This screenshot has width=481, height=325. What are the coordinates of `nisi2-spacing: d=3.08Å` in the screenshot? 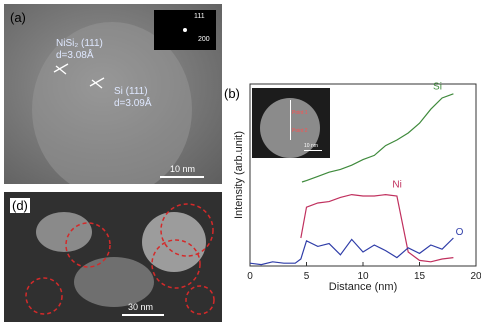 It's located at (75, 55).